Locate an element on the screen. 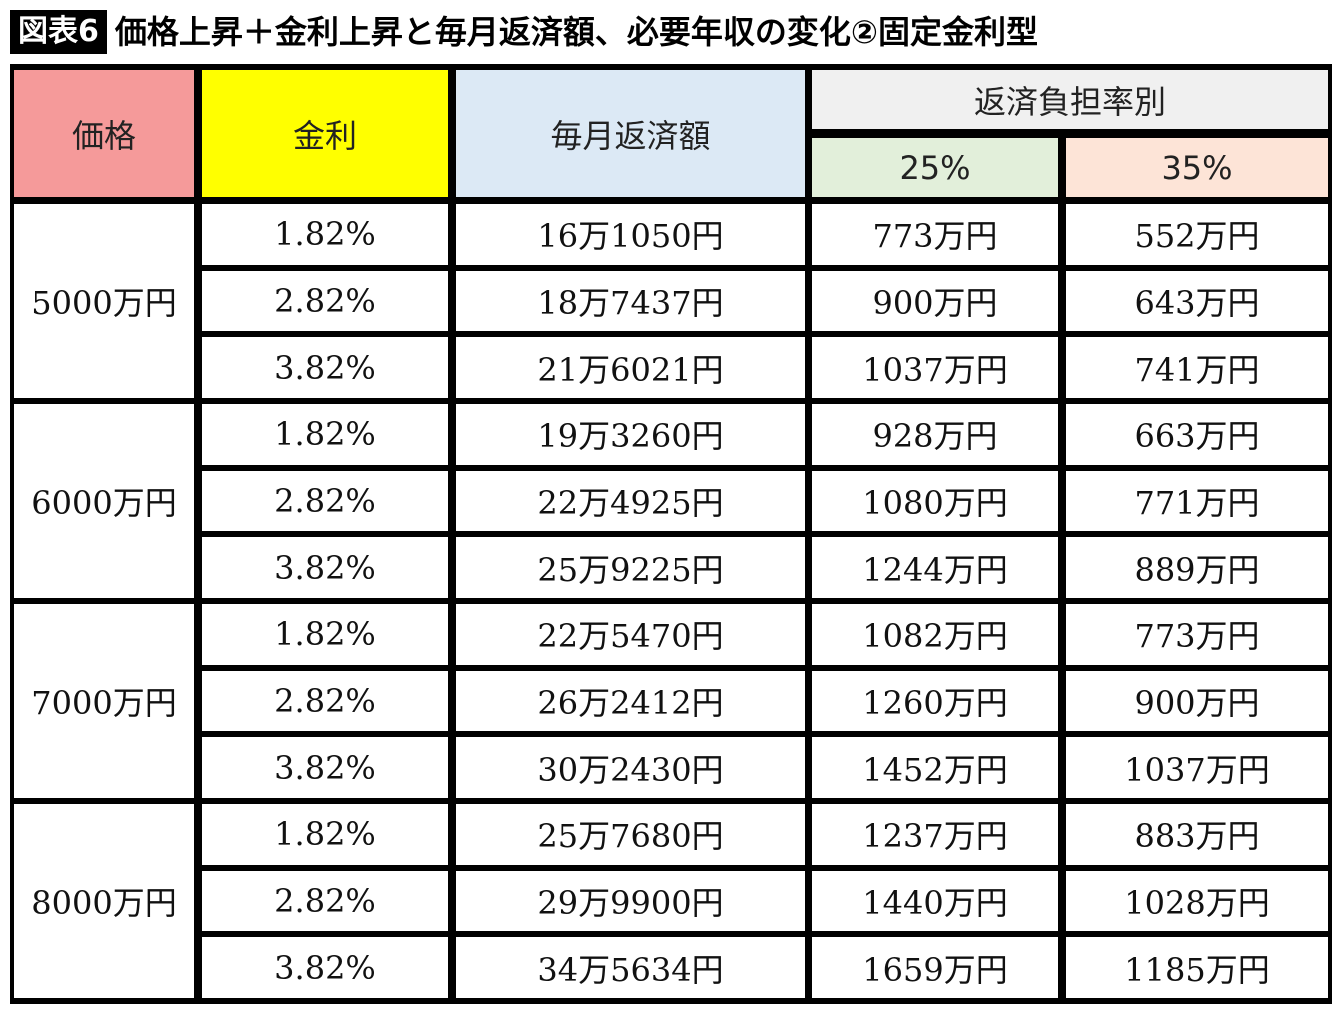 Image resolution: width=1340 pixels, height=1011 pixels. payment-cell: 22万4925円 is located at coordinates (630, 501).